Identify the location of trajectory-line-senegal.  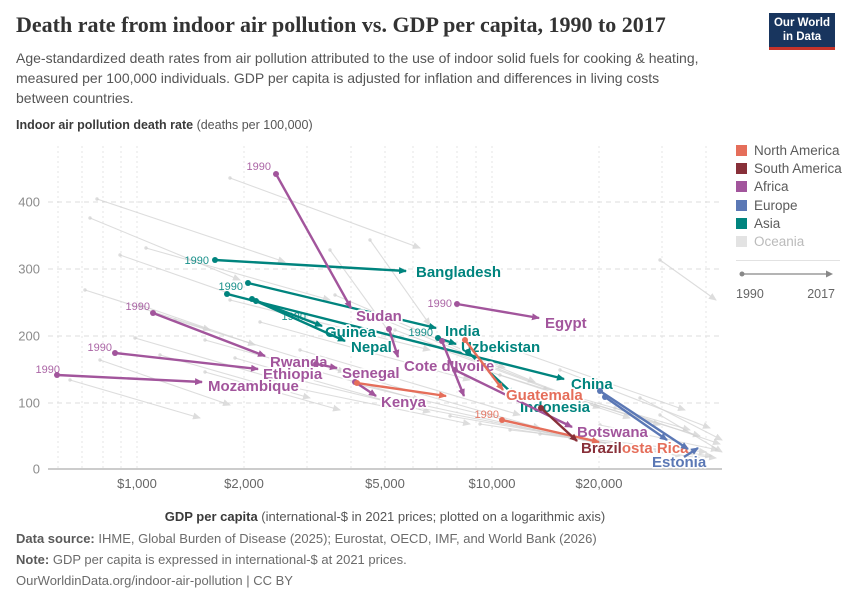
(326, 366).